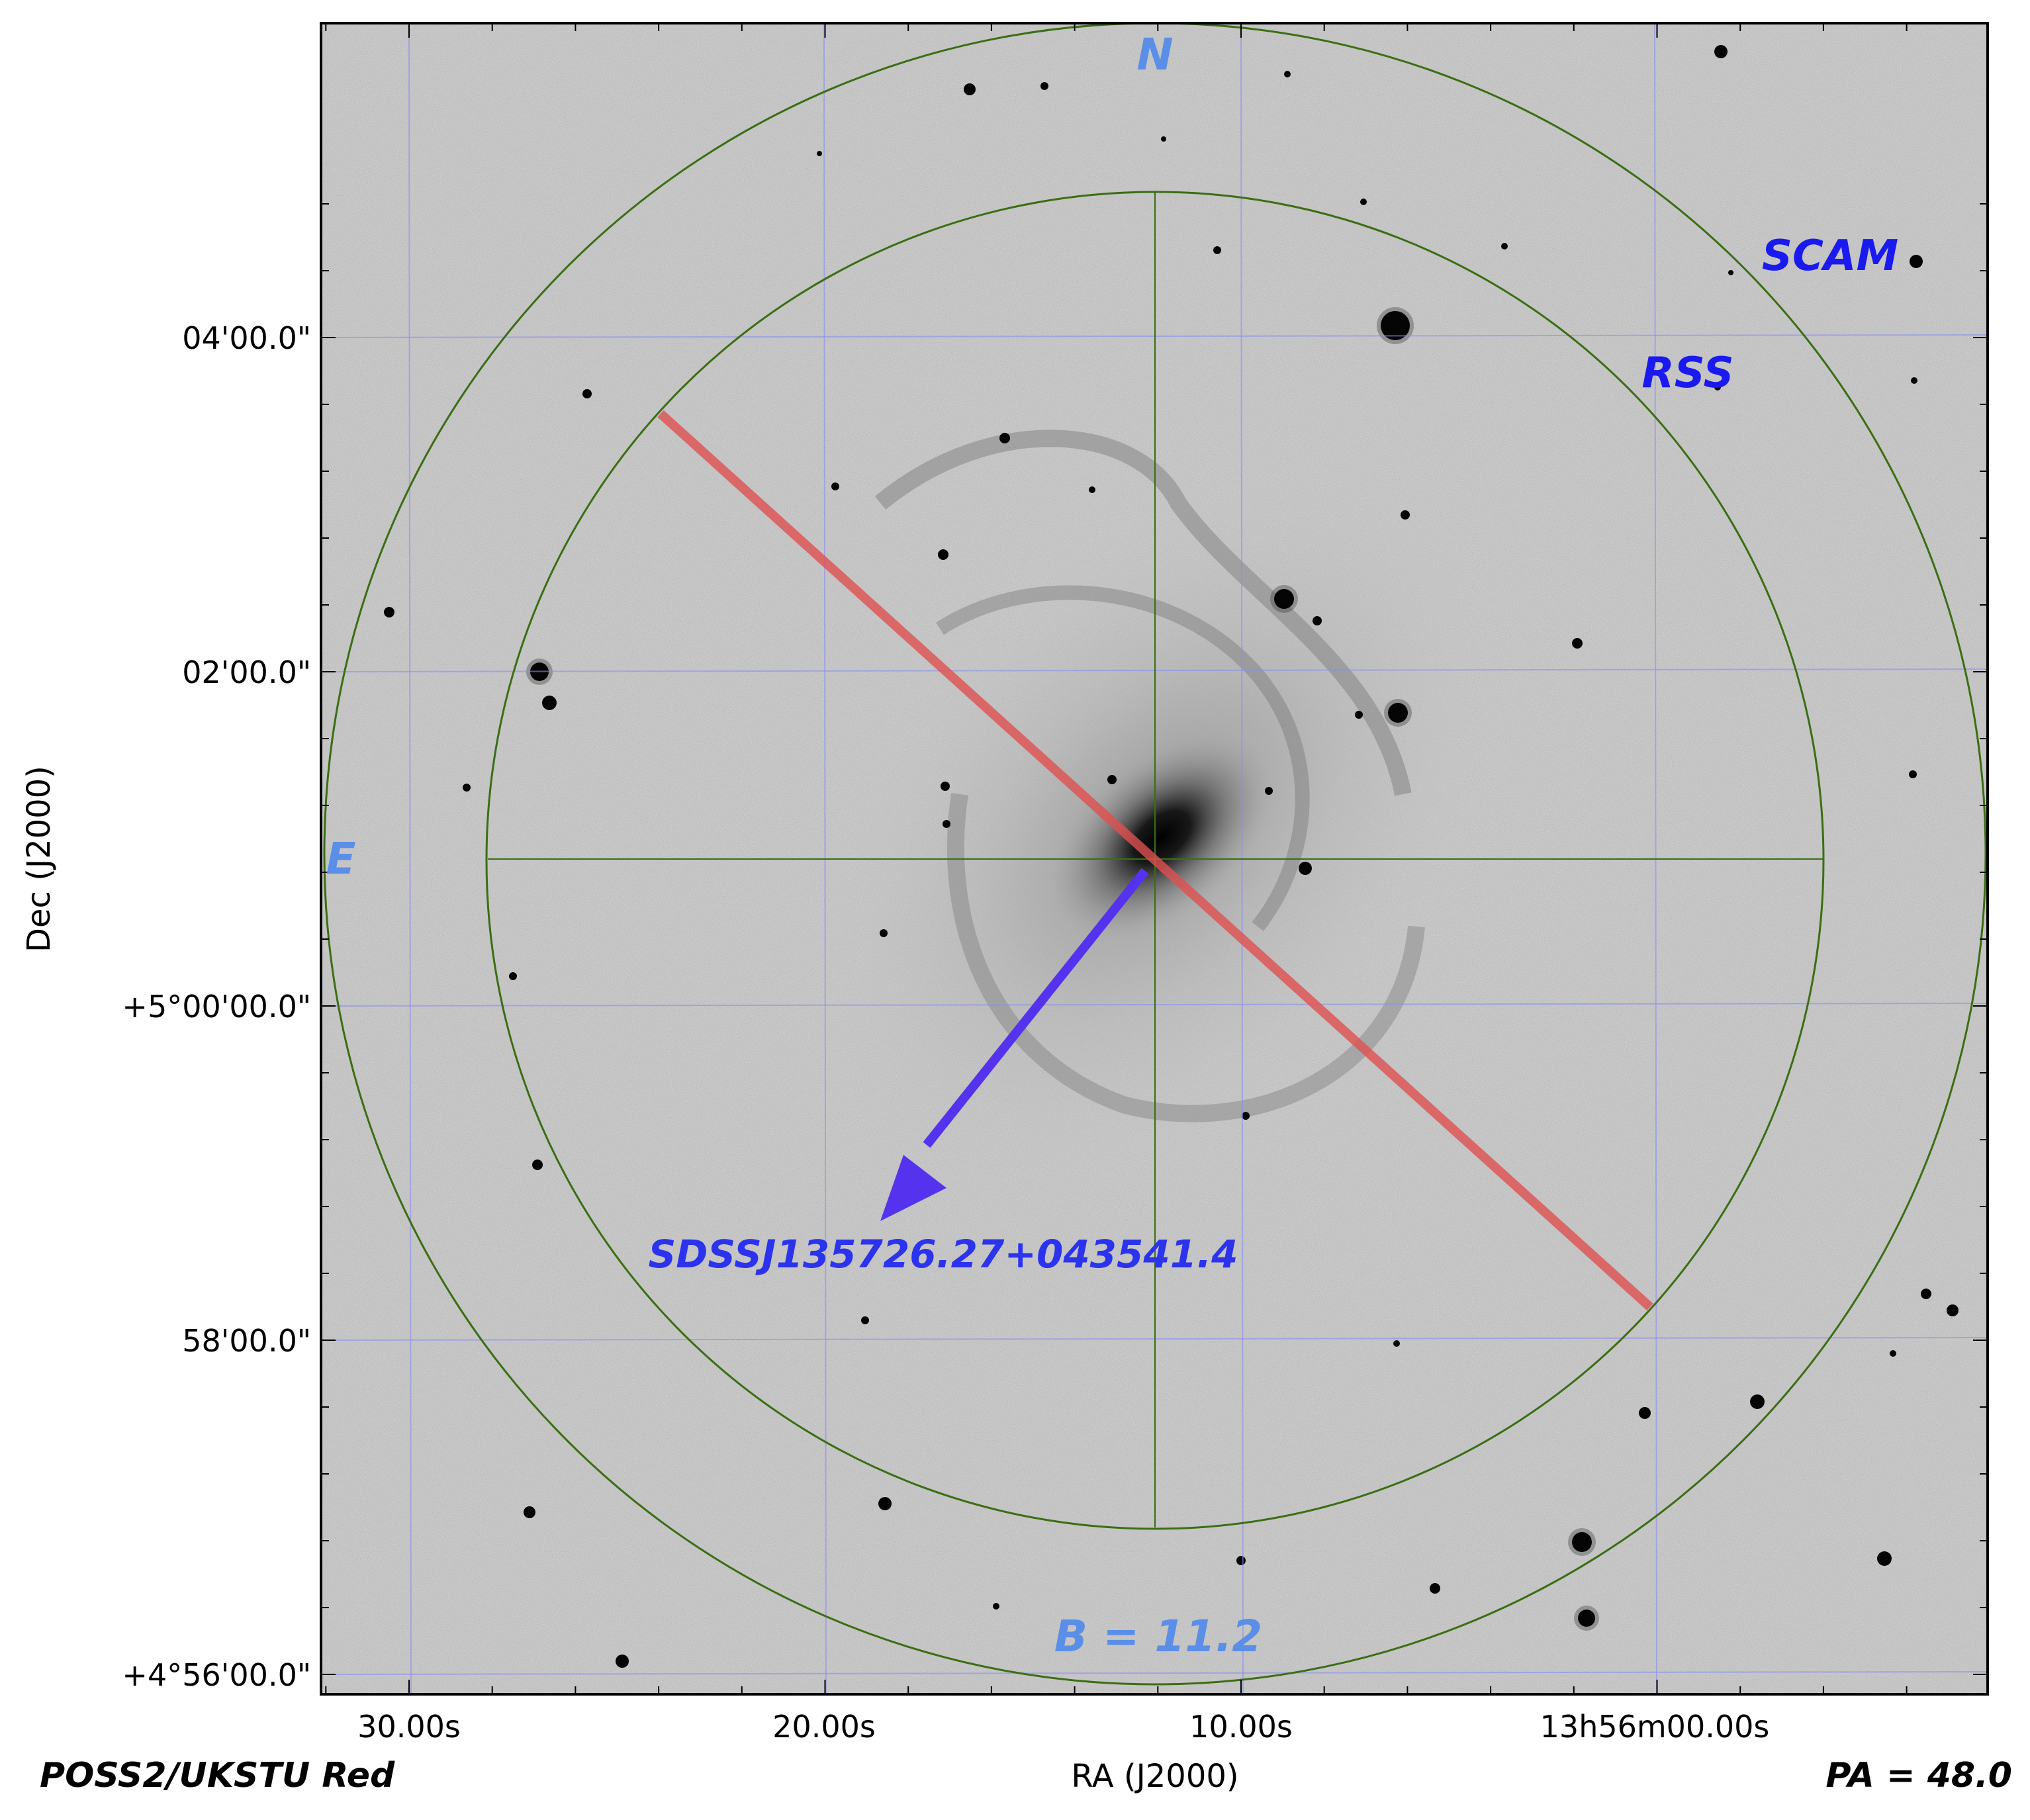 Image resolution: width=2030 pixels, height=1820 pixels. Describe the element at coordinates (1036, 1008) in the screenshot. I see `target-arrow` at that location.